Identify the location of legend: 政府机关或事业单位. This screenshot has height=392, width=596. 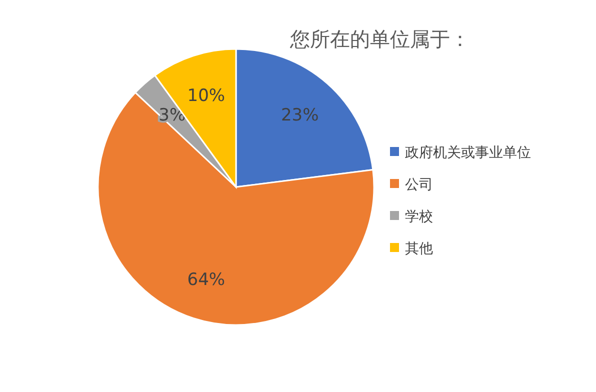
(468, 153).